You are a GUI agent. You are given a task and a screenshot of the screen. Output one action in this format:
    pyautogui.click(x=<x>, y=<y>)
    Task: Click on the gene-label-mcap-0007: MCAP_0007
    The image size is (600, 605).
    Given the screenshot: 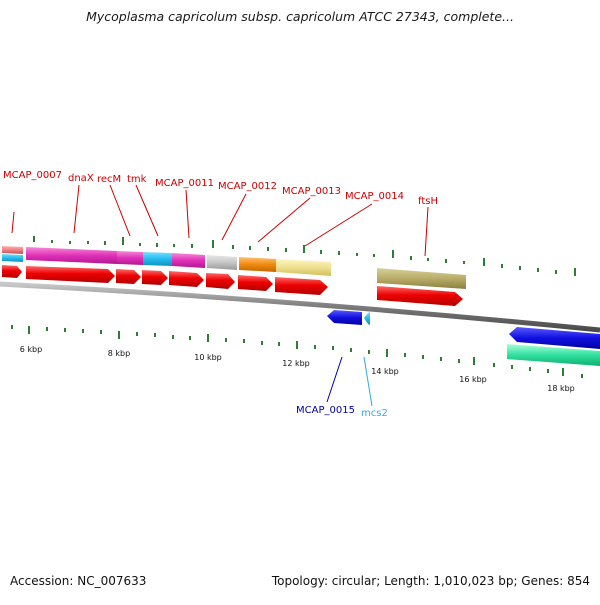 What is the action you would take?
    pyautogui.click(x=32, y=175)
    